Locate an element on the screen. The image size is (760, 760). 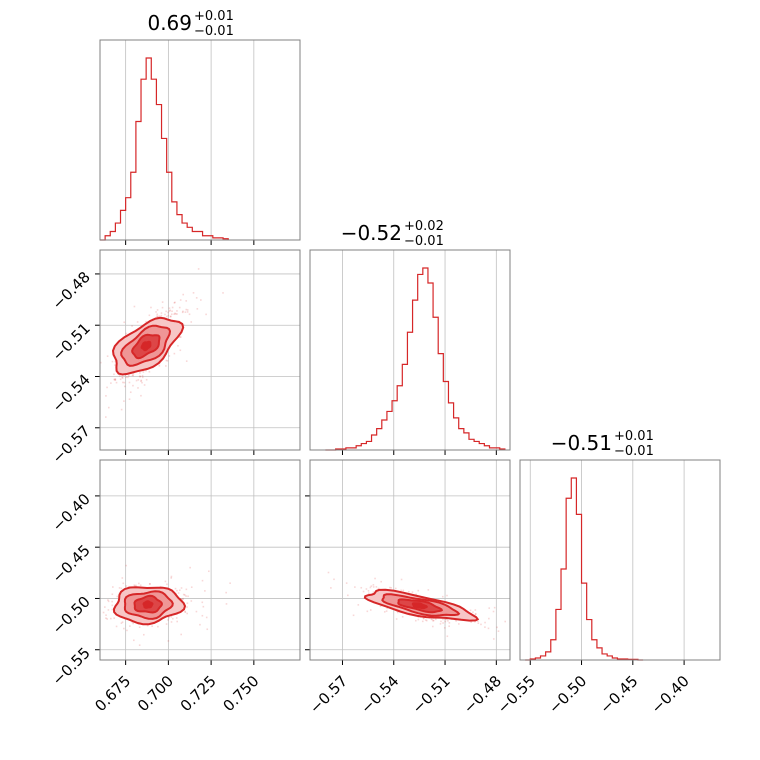
title-plus: +0.01 is located at coordinates (634, 436).